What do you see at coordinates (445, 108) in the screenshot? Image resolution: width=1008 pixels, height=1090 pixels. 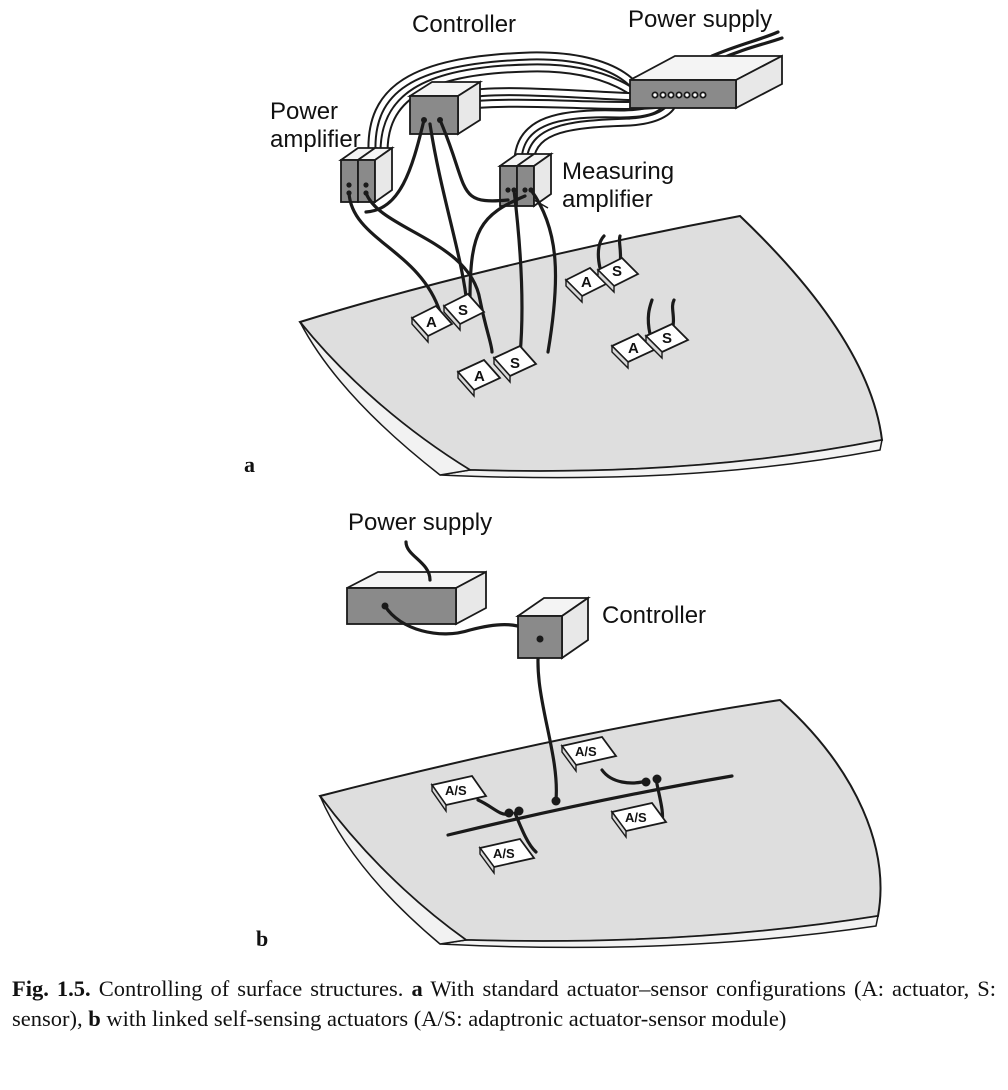 I see `panel-a-controller-box` at bounding box center [445, 108].